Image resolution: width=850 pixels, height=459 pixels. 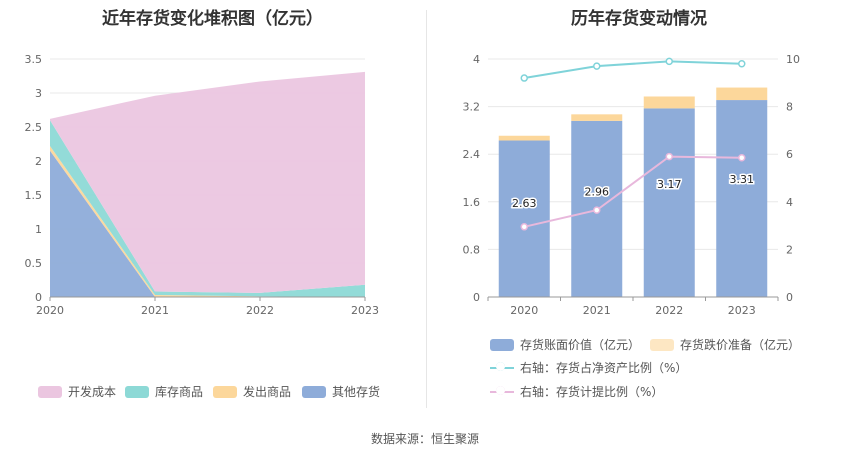 I want to click on legend-label: 发出商品, so click(x=267, y=392).